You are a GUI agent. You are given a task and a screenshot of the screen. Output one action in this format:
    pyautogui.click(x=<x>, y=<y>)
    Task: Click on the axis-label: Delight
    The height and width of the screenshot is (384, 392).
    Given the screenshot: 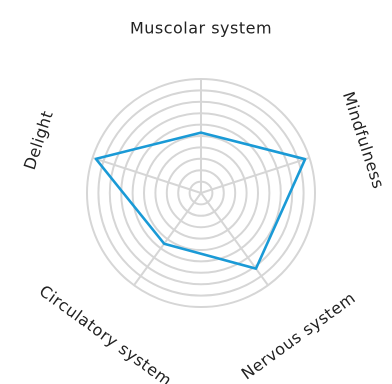 What is the action you would take?
    pyautogui.click(x=38, y=140)
    